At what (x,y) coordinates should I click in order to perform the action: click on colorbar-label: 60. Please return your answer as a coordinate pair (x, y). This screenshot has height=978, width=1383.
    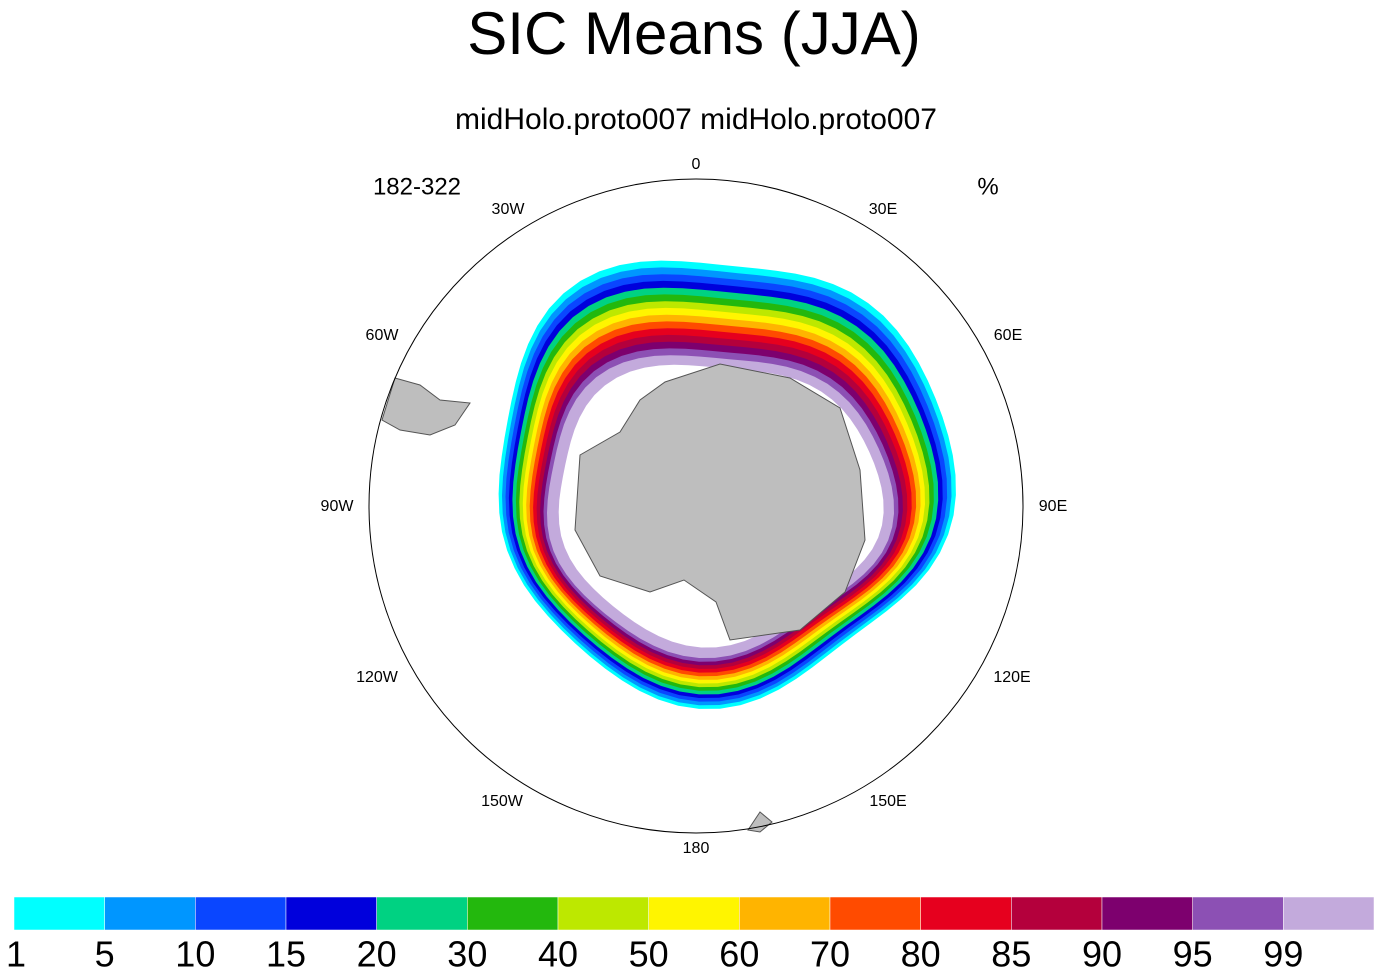
    Looking at the image, I should click on (739, 954).